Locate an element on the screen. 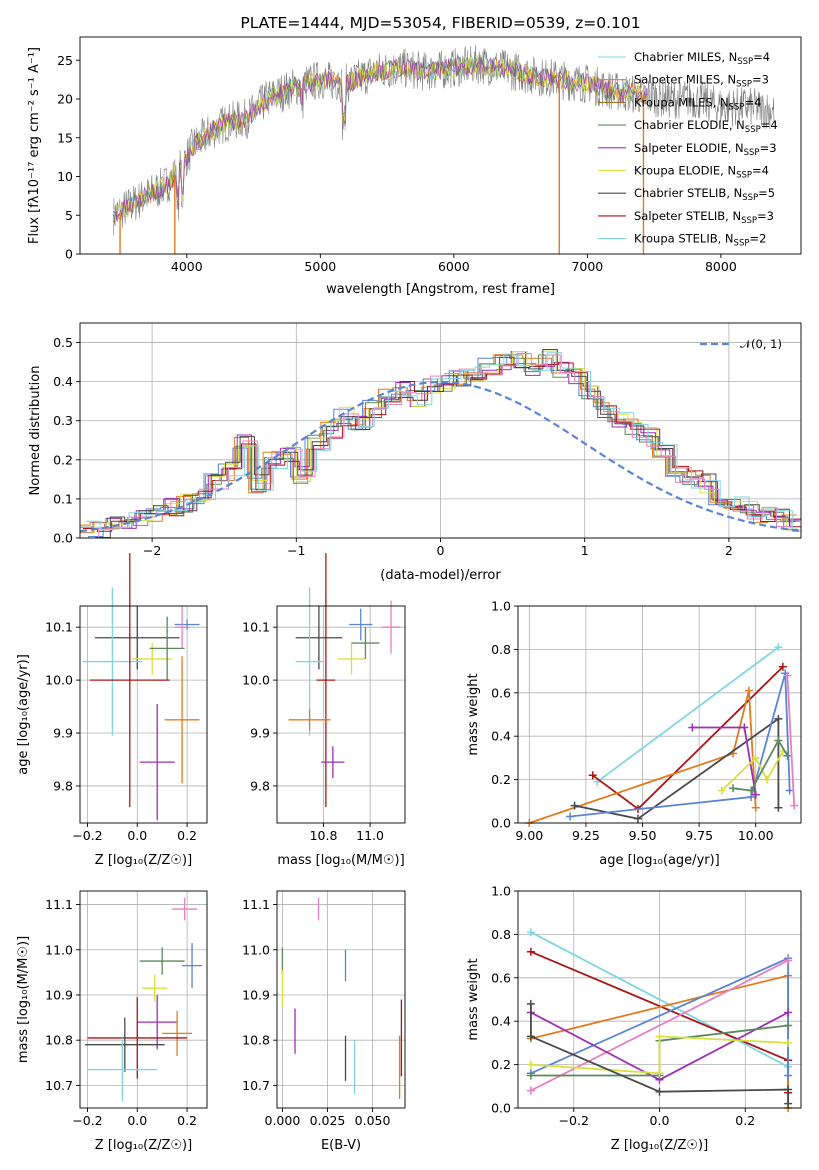 The image size is (819, 1170). y-tick-label: 9.8 is located at coordinates (260, 785).